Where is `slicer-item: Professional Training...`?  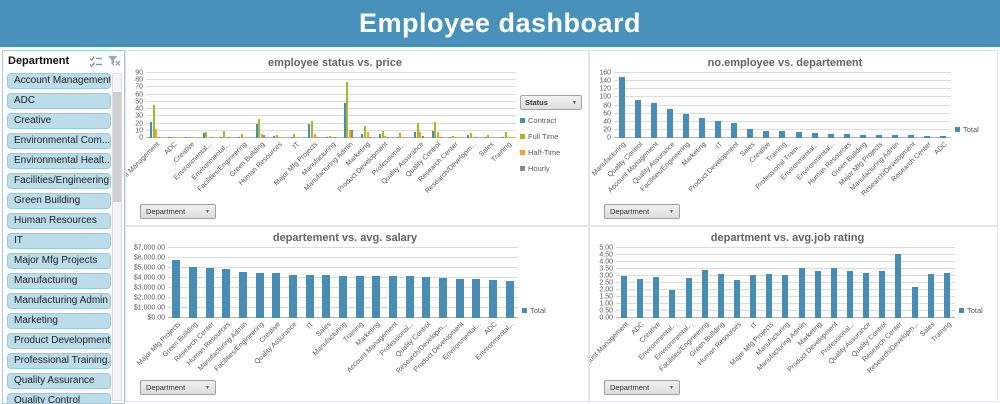 slicer-item: Professional Training... is located at coordinates (59, 361).